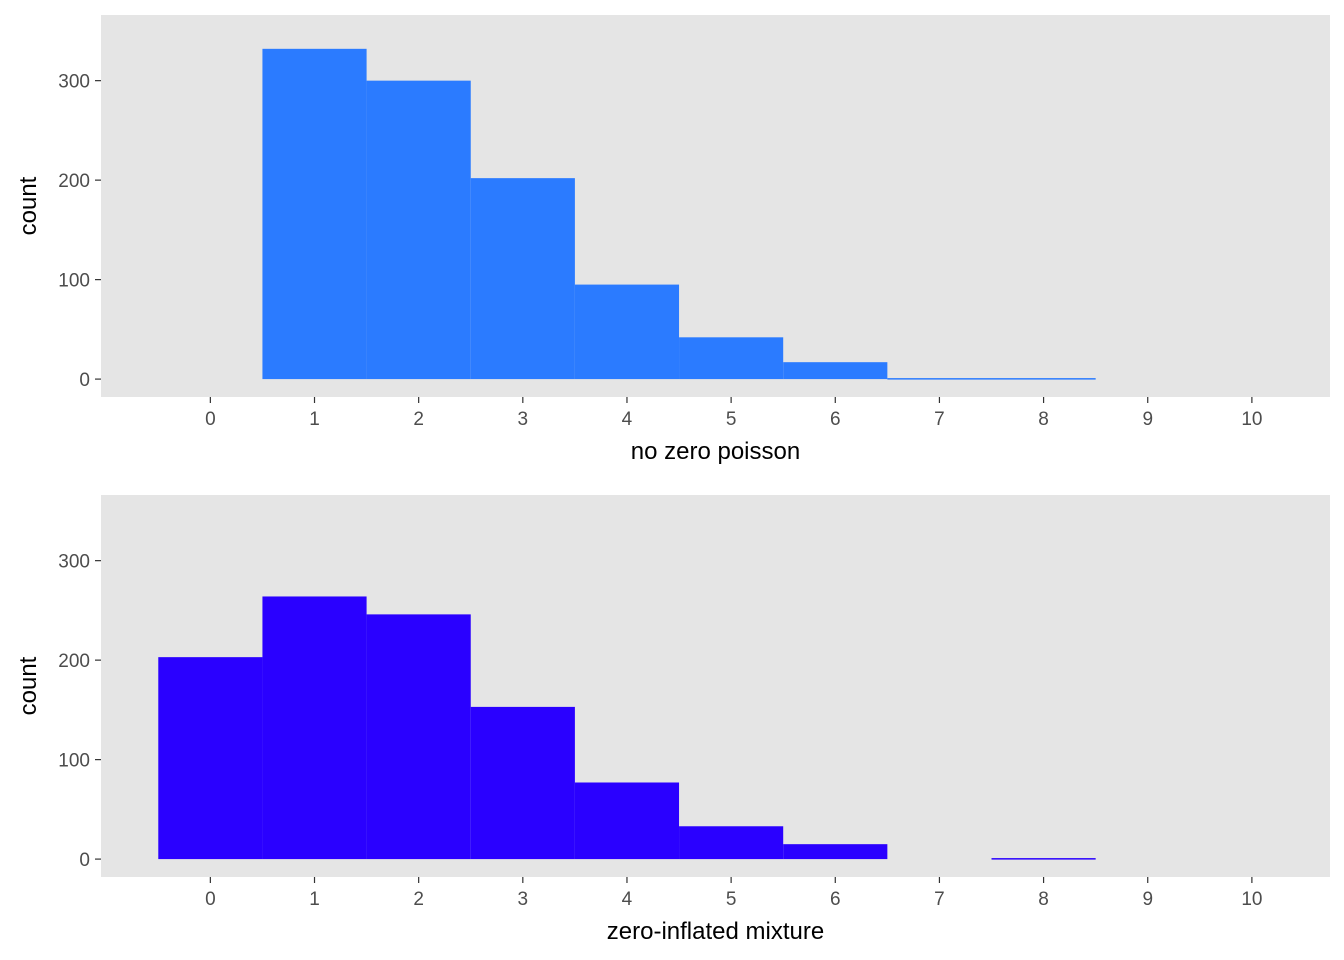  I want to click on x-axis-title: zero-inflated mixture, so click(715, 931).